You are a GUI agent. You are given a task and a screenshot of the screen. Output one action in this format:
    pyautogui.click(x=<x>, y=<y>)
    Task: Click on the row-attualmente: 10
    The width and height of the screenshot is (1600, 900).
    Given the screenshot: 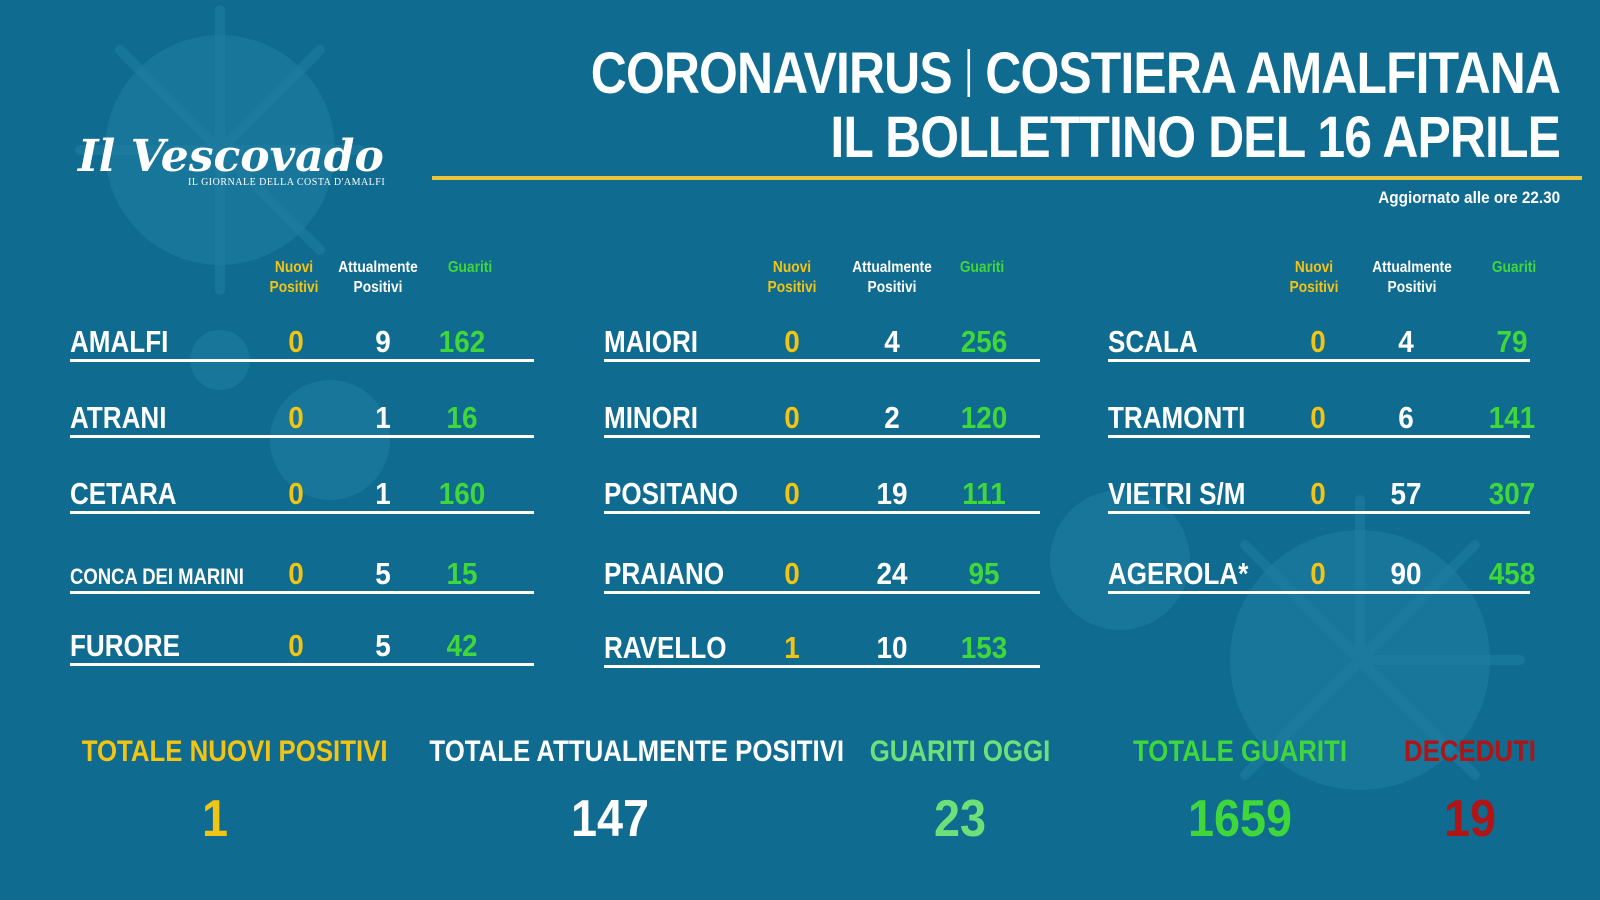 What is the action you would take?
    pyautogui.click(x=892, y=647)
    